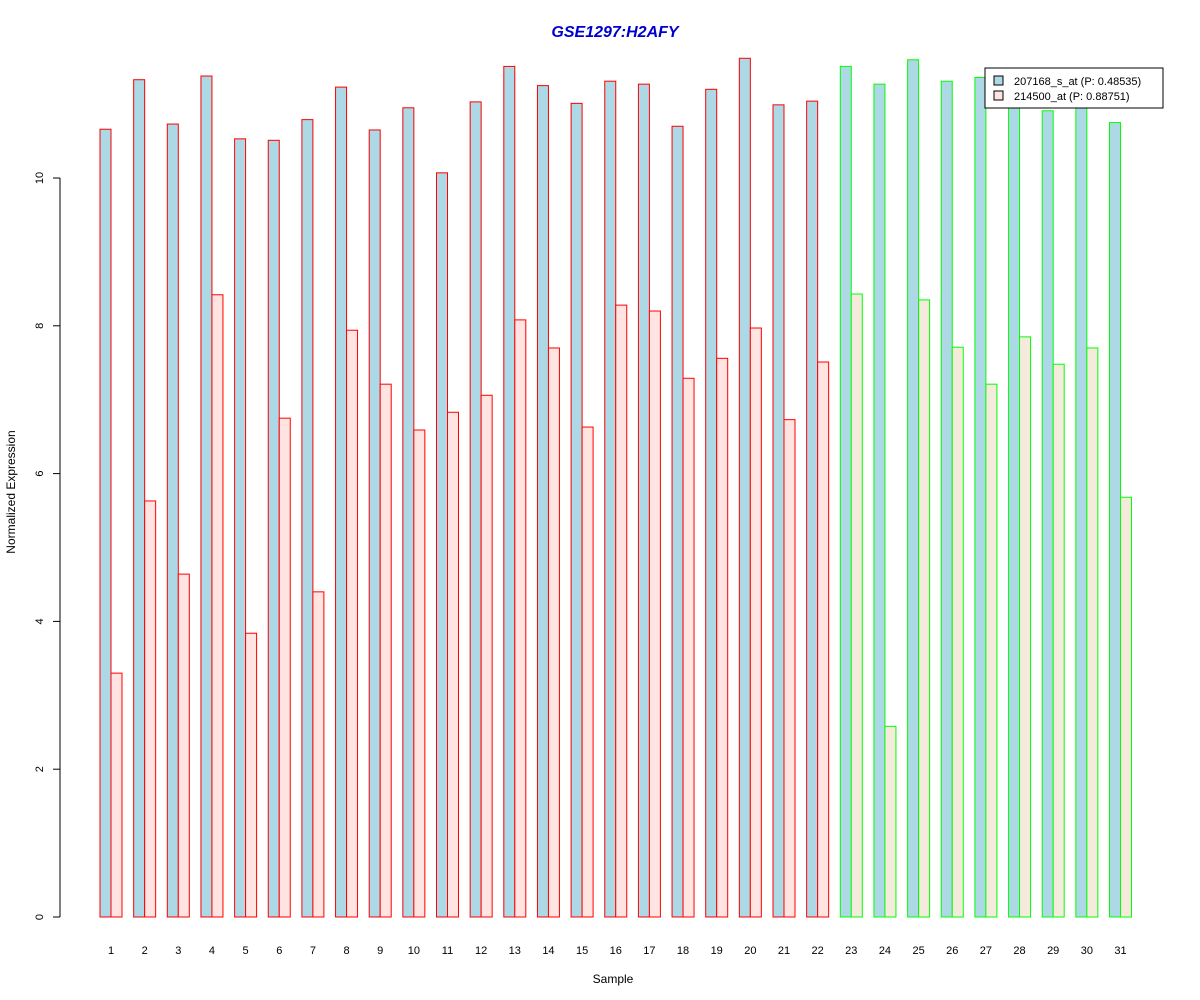 Image resolution: width=1200 pixels, height=1000 pixels. What do you see at coordinates (615, 32) in the screenshot?
I see `chart-title: GSE1297:H2AFY` at bounding box center [615, 32].